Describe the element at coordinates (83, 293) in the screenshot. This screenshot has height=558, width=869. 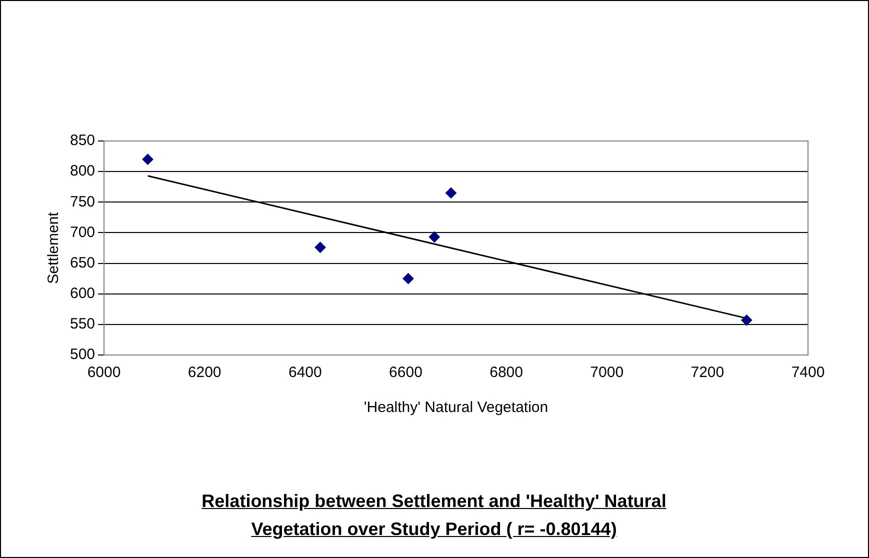
I see `y-tick-label: 600` at that location.